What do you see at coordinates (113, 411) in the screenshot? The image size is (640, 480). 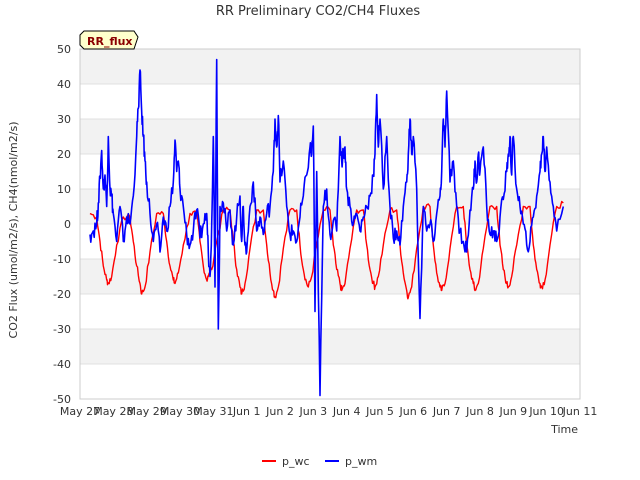 I see `x-tick-label: May 28` at bounding box center [113, 411].